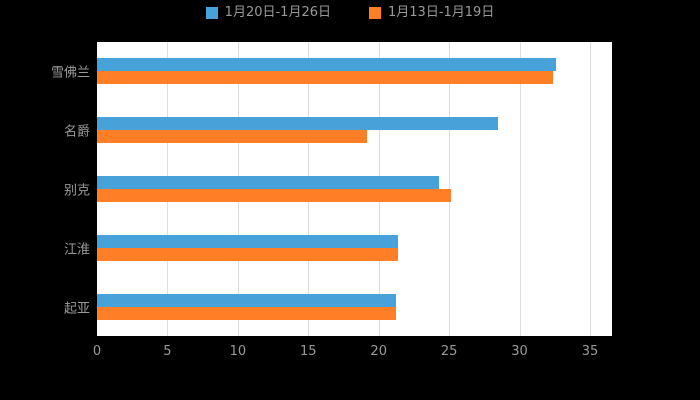  Describe the element at coordinates (232, 136) in the screenshot. I see `bar-series2-cat2` at that location.